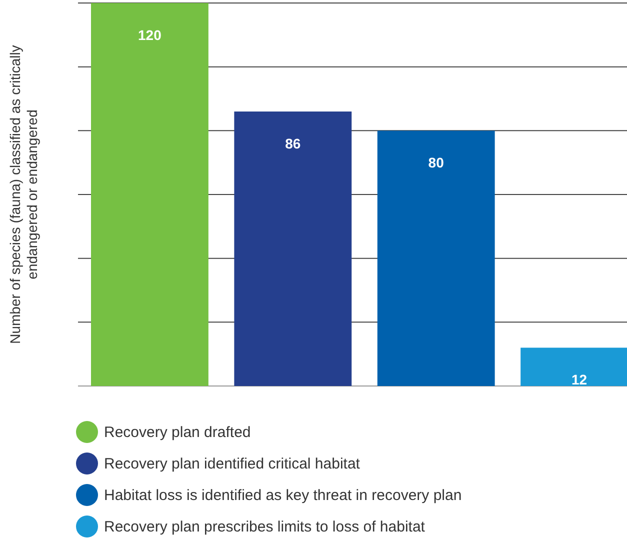  What do you see at coordinates (23, 194) in the screenshot?
I see `y-axis-title: Number of species (fauna) classified as critically endangered or endangered` at bounding box center [23, 194].